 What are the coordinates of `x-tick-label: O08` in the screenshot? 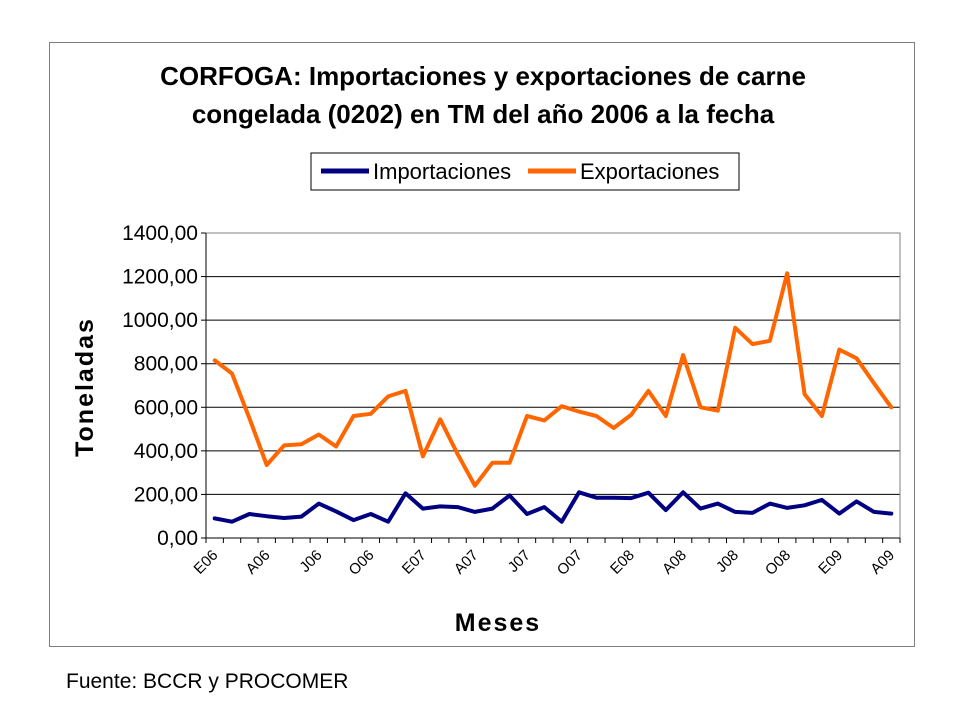 It's located at (778, 563).